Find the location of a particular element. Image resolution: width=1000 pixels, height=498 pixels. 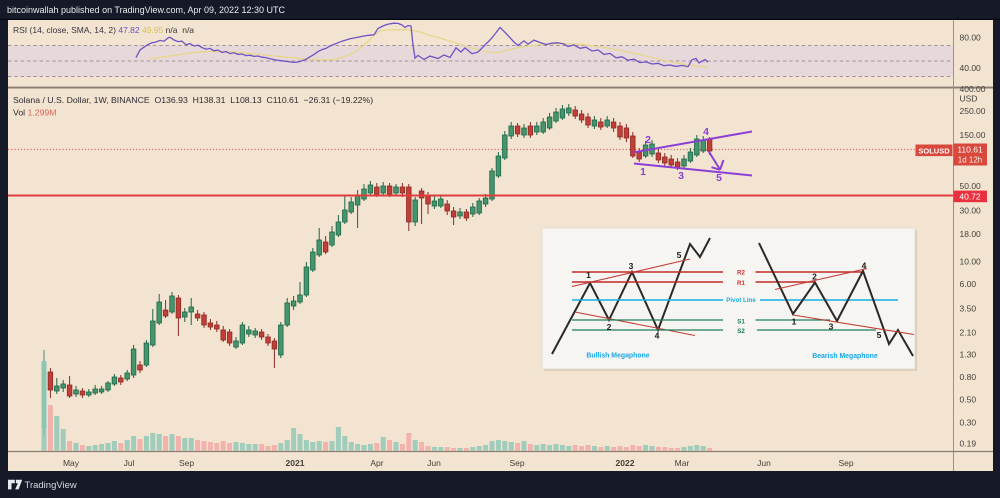

svg-text: 2.10 is located at coordinates (968, 333).